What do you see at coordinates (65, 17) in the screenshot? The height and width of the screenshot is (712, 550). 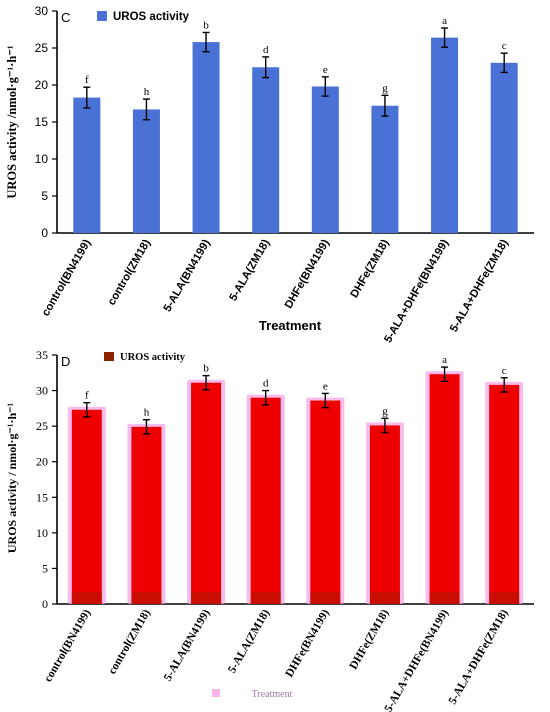 I see `panel-label: C` at bounding box center [65, 17].